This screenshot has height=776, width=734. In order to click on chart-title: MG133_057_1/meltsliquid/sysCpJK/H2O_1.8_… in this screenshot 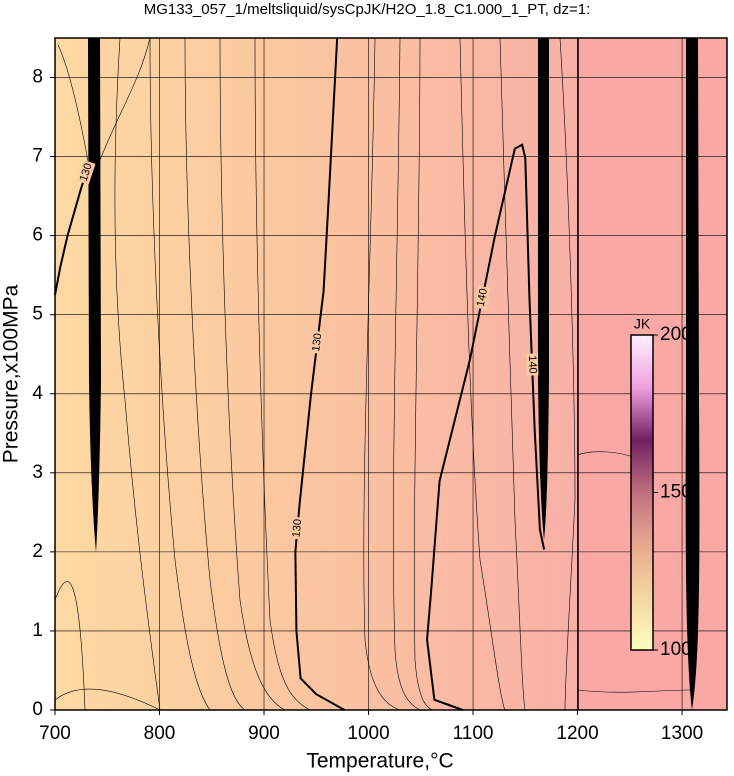, I will do `click(367, 9)`.